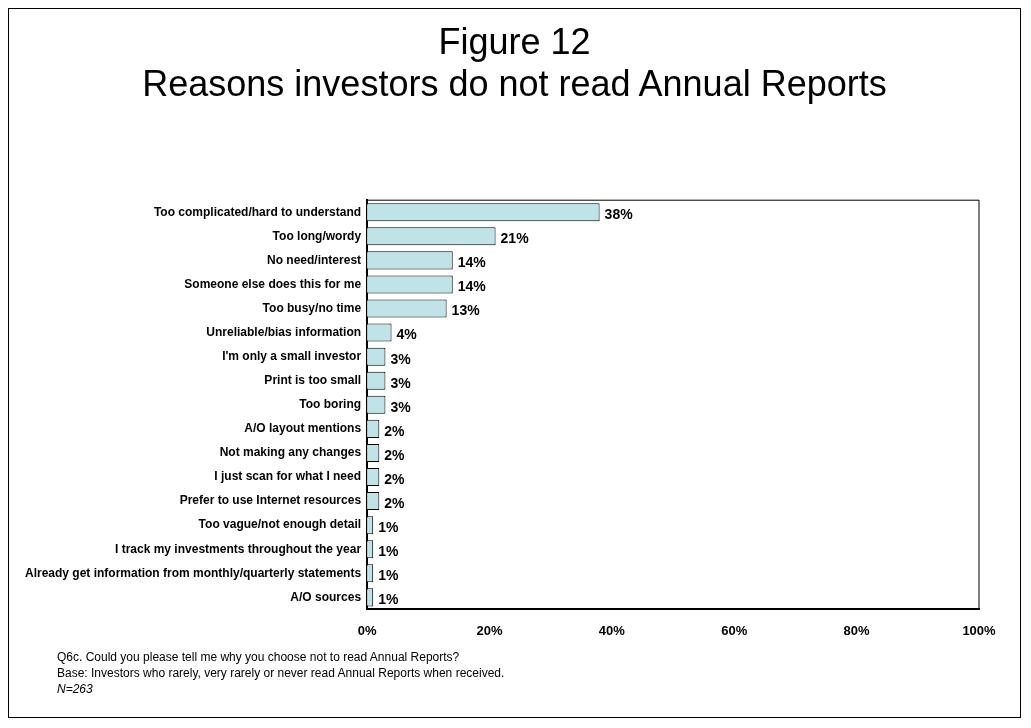 The width and height of the screenshot is (1031, 728). Describe the element at coordinates (857, 630) in the screenshot. I see `x-tick-label: 80%` at that location.